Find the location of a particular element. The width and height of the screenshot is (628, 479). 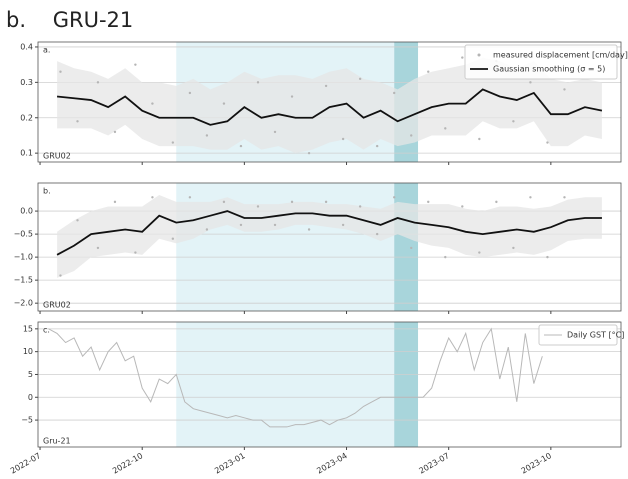

y-tick-label: −0.5 is located at coordinates (23, 234).